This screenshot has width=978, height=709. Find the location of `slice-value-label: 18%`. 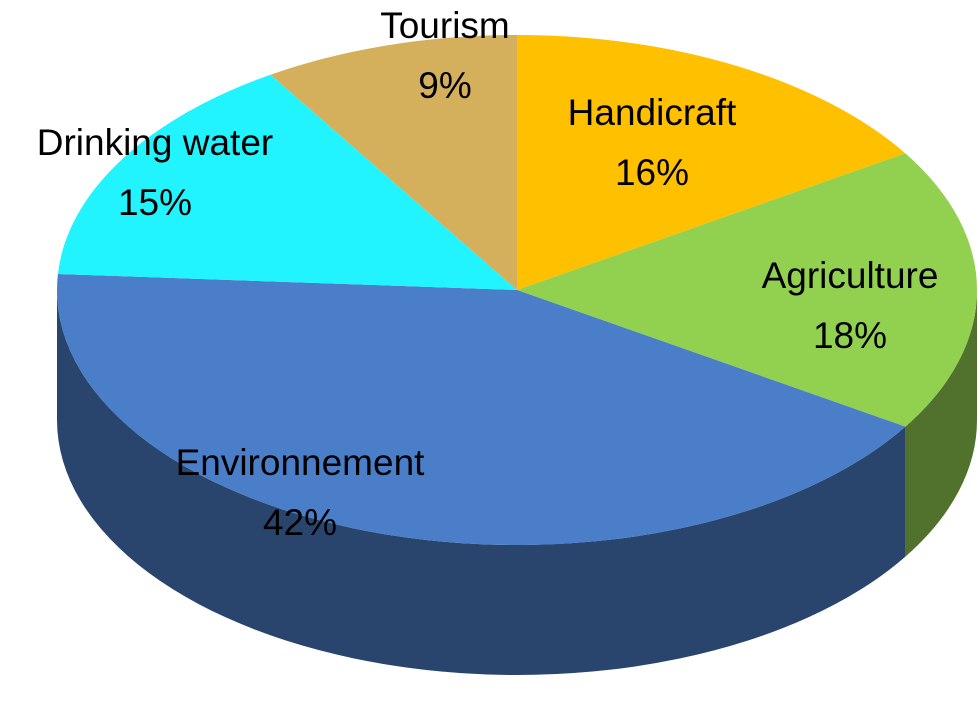

slice-value-label: 18% is located at coordinates (850, 335).